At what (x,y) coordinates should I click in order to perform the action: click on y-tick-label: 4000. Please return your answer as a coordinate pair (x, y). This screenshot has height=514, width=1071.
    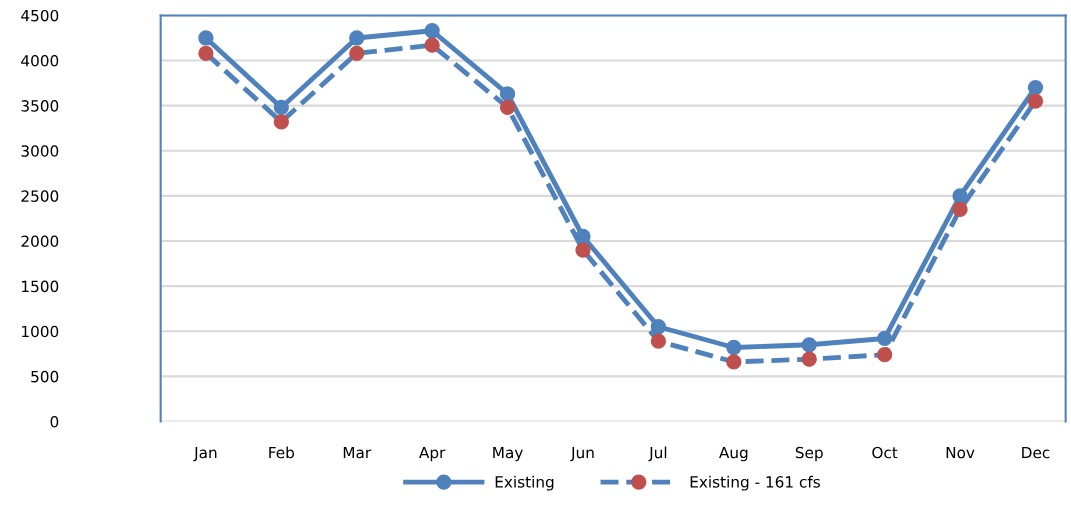
    Looking at the image, I should click on (40, 61).